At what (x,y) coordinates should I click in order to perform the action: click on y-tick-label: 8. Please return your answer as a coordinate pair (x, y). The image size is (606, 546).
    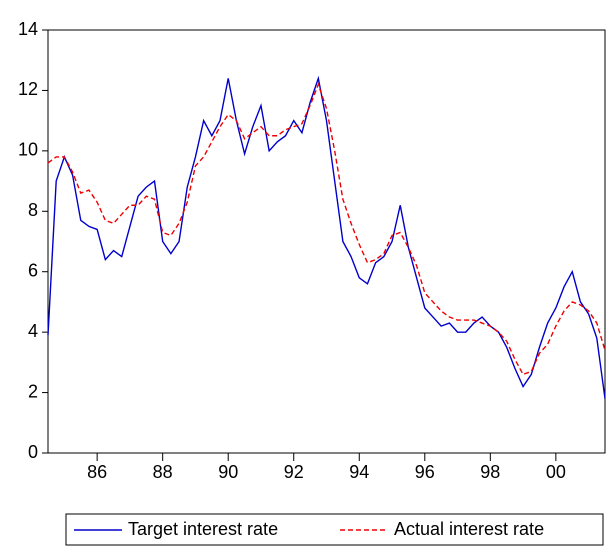
    Looking at the image, I should click on (33, 210).